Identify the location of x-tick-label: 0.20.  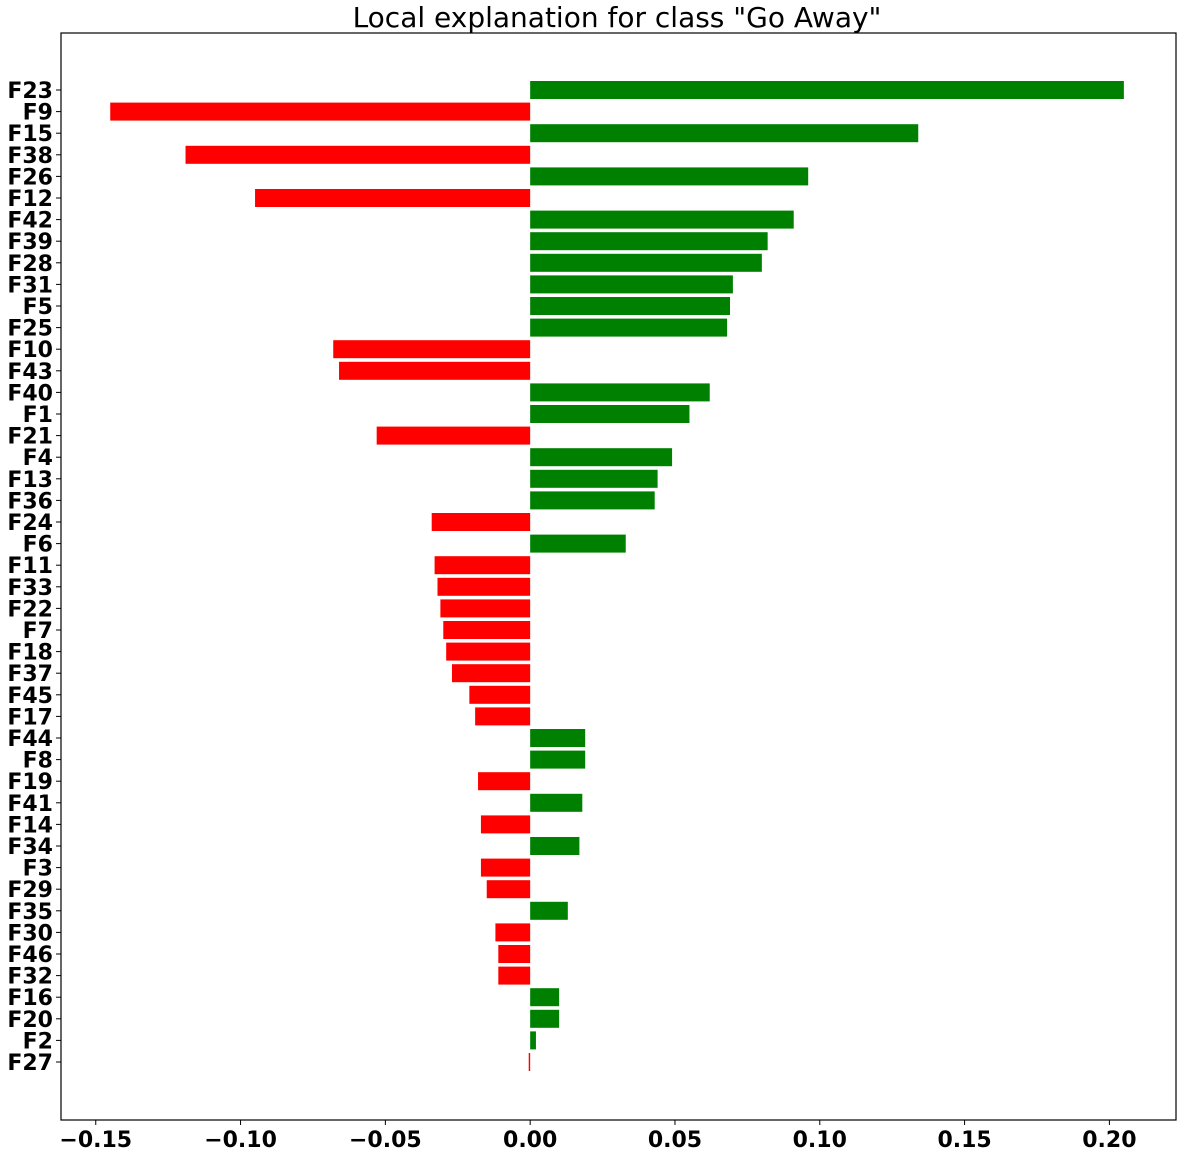
(1109, 1140).